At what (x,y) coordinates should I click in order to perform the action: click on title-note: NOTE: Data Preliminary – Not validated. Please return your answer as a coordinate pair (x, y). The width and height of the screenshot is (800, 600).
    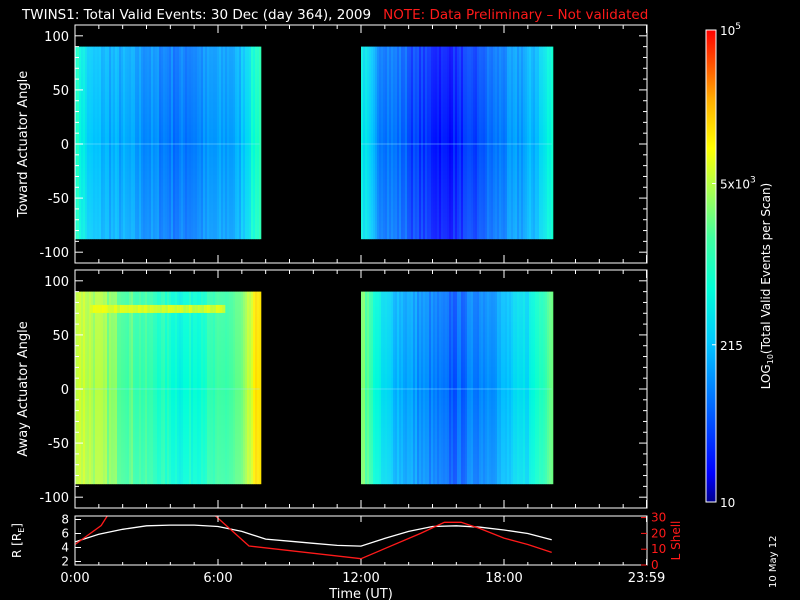
    Looking at the image, I should click on (516, 15).